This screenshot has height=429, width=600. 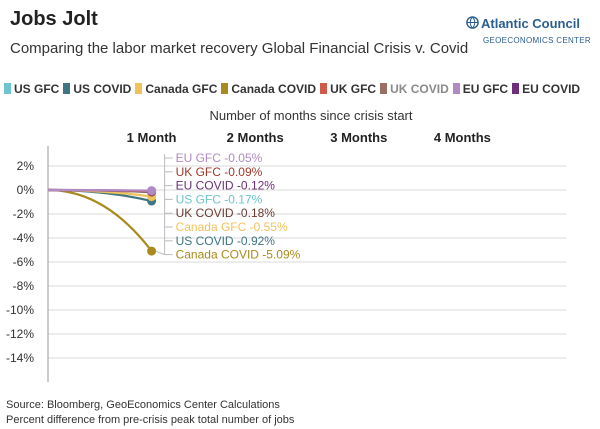 What do you see at coordinates (24, 238) in the screenshot?
I see `y-tick-label: -4%` at bounding box center [24, 238].